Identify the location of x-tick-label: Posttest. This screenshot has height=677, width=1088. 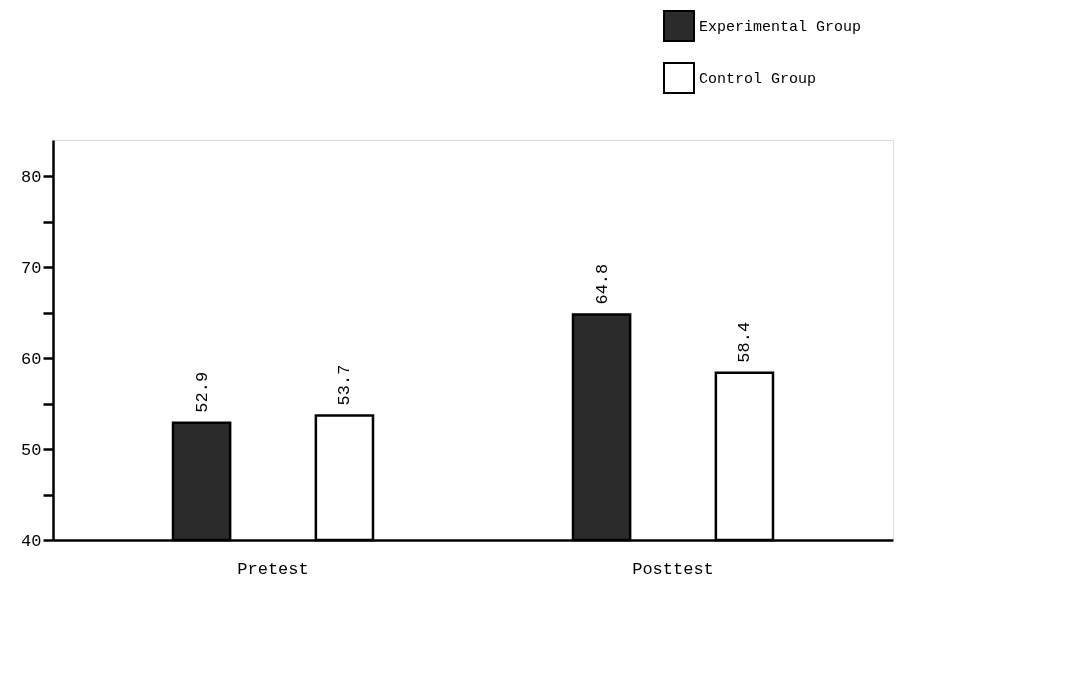
(673, 569).